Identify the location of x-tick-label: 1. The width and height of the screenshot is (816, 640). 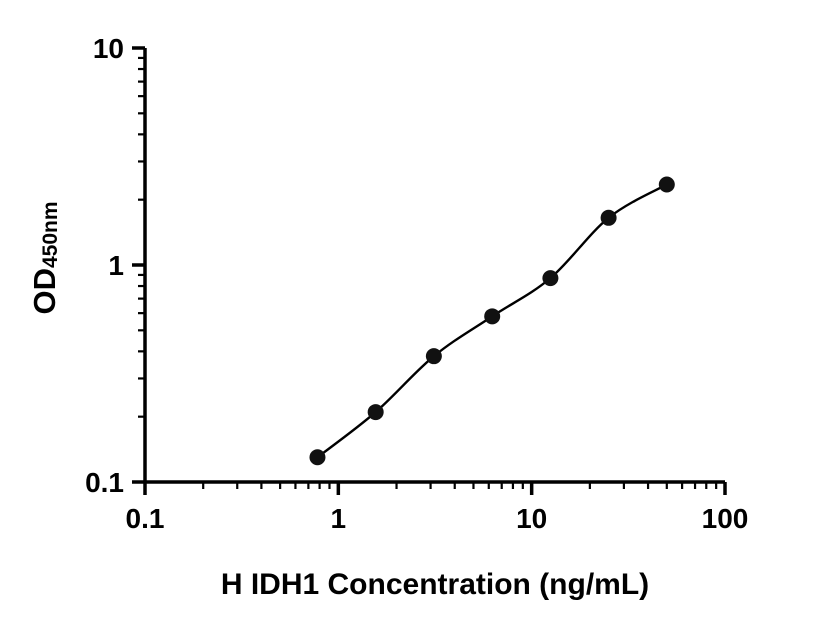
(339, 518).